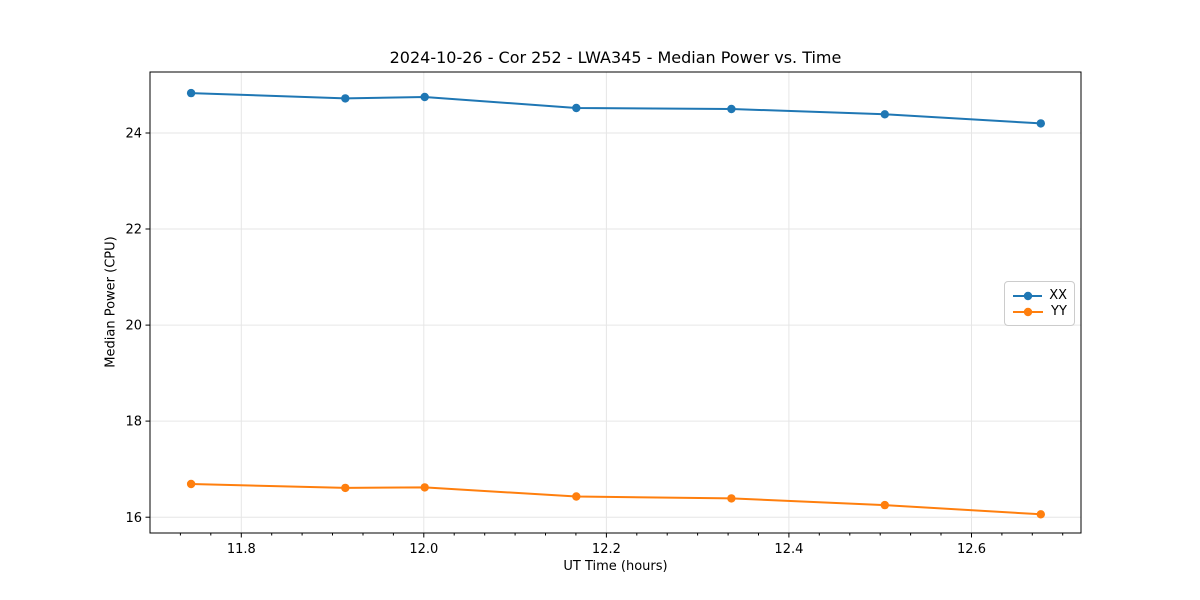 Image resolution: width=1200 pixels, height=600 pixels. I want to click on y-axis-label: Median Power (CPU), so click(111, 302).